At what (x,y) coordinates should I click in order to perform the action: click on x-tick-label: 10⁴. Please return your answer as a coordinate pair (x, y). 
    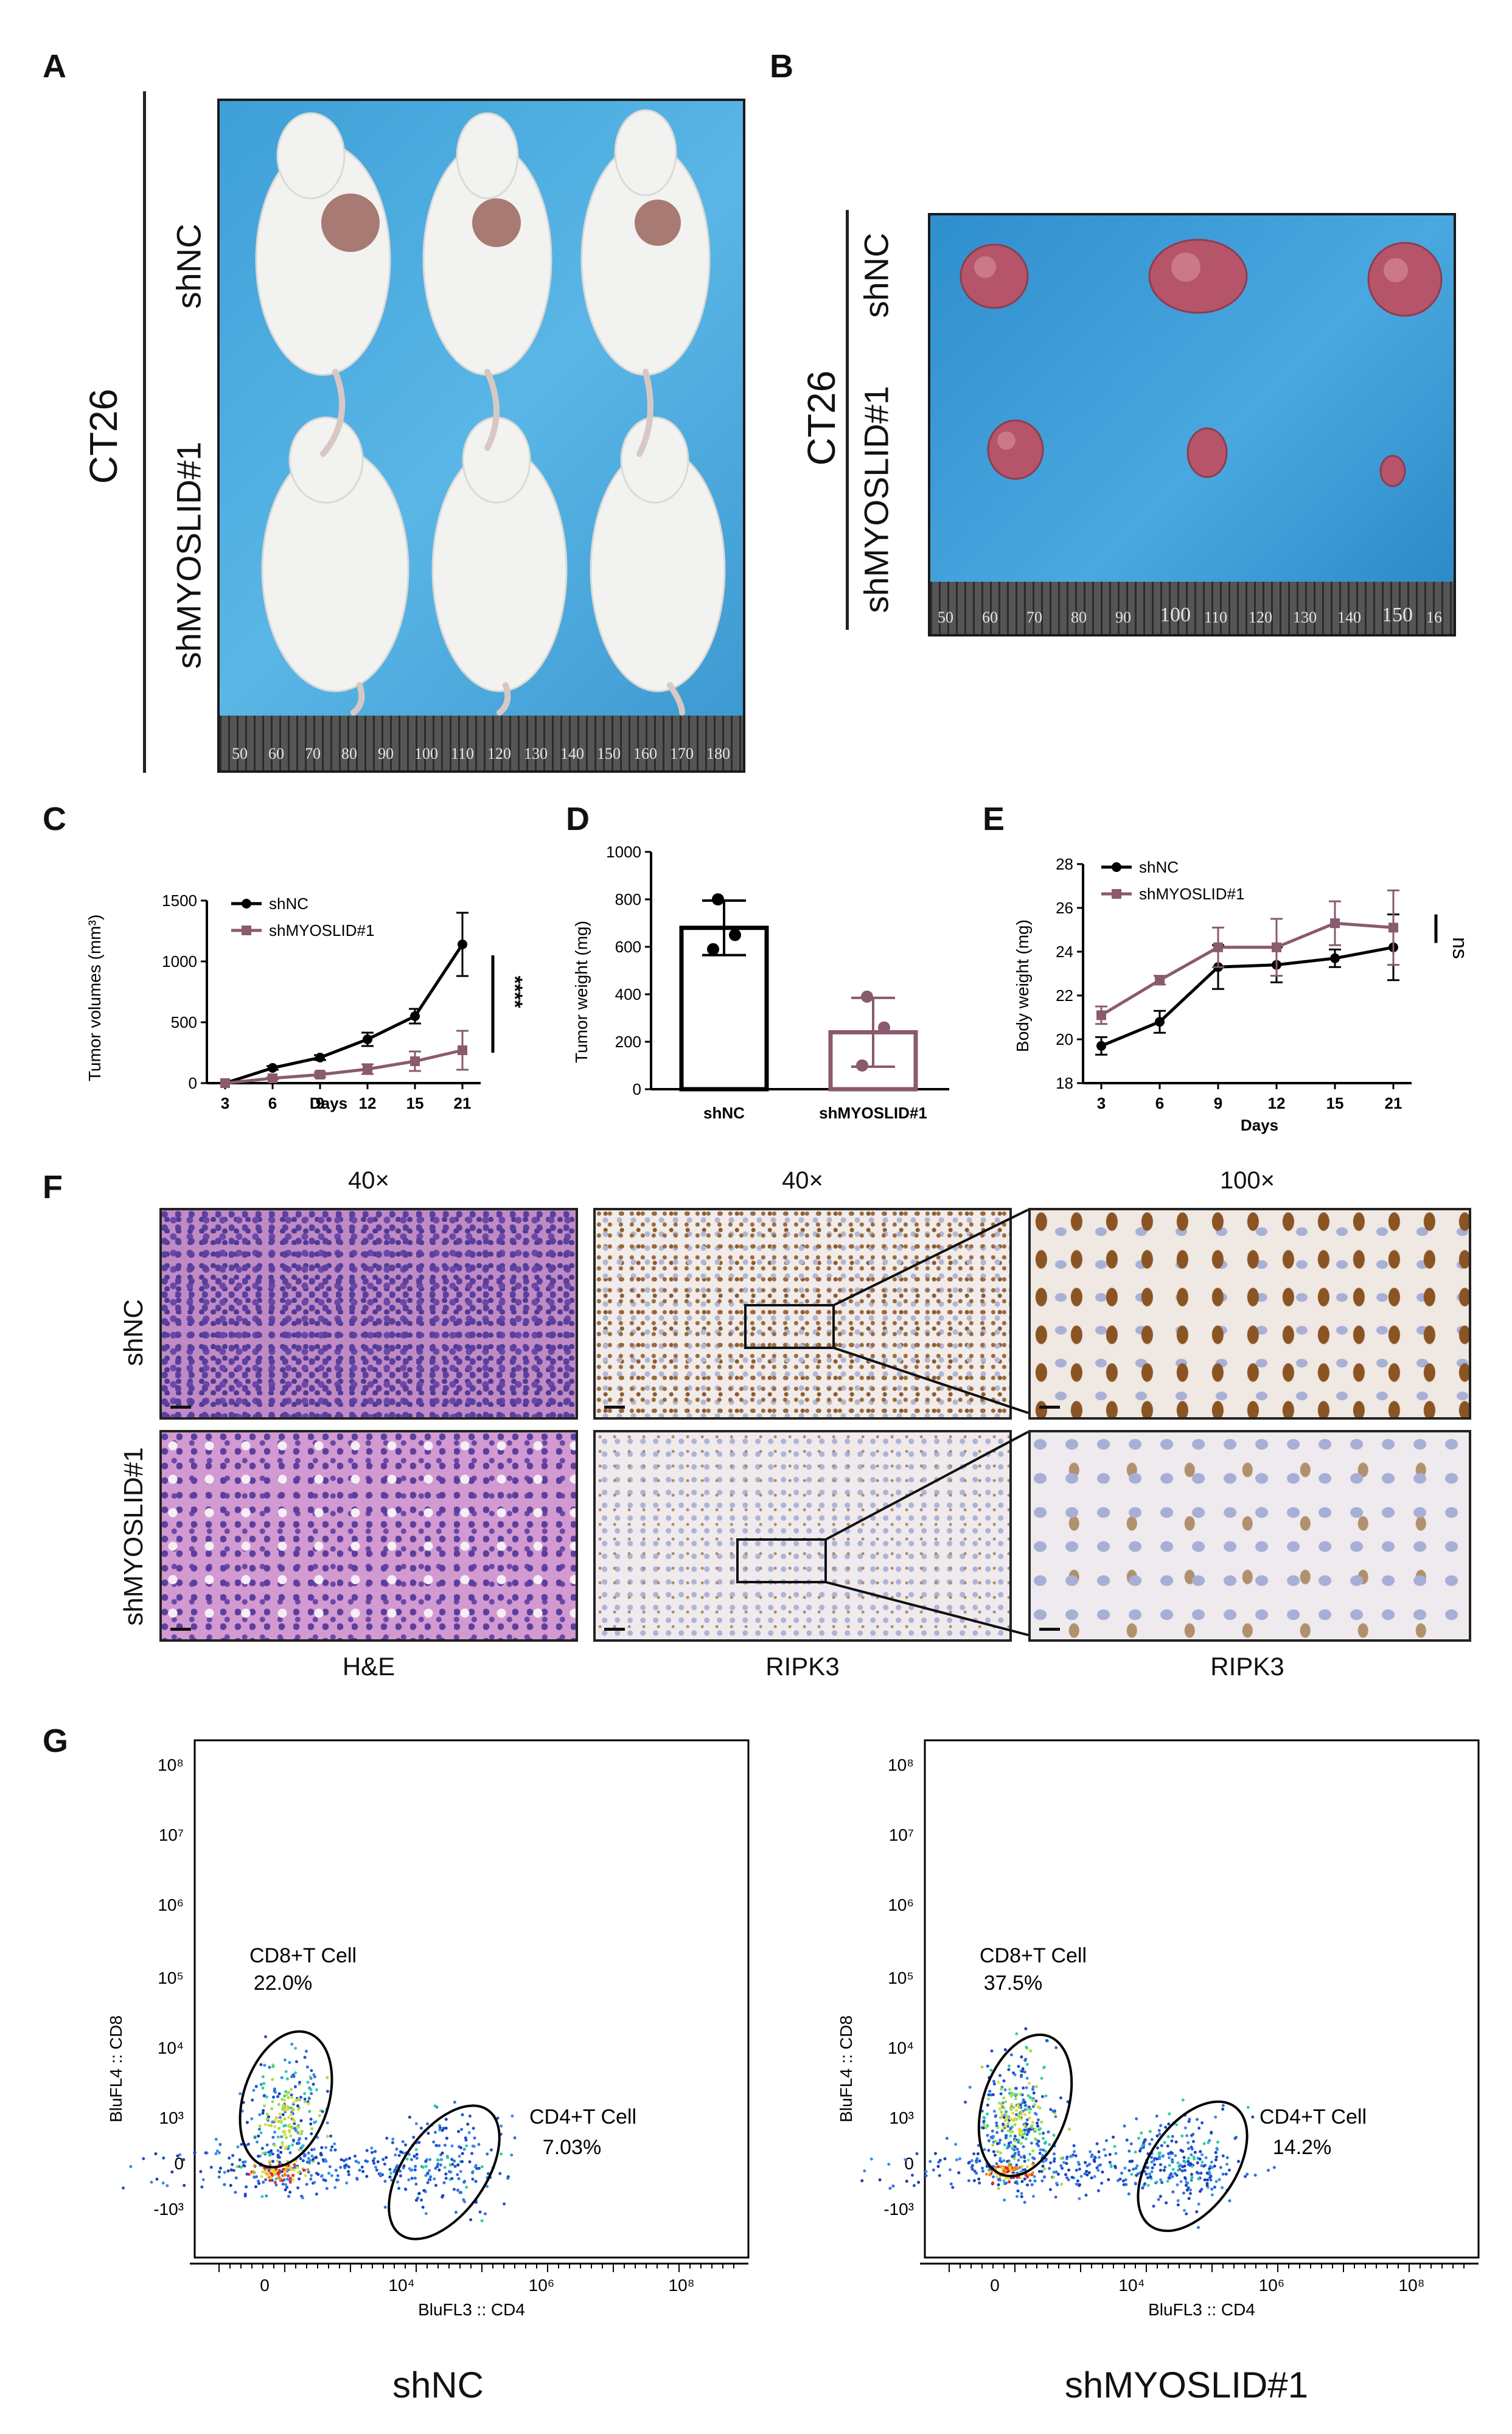
    Looking at the image, I should click on (1131, 2285).